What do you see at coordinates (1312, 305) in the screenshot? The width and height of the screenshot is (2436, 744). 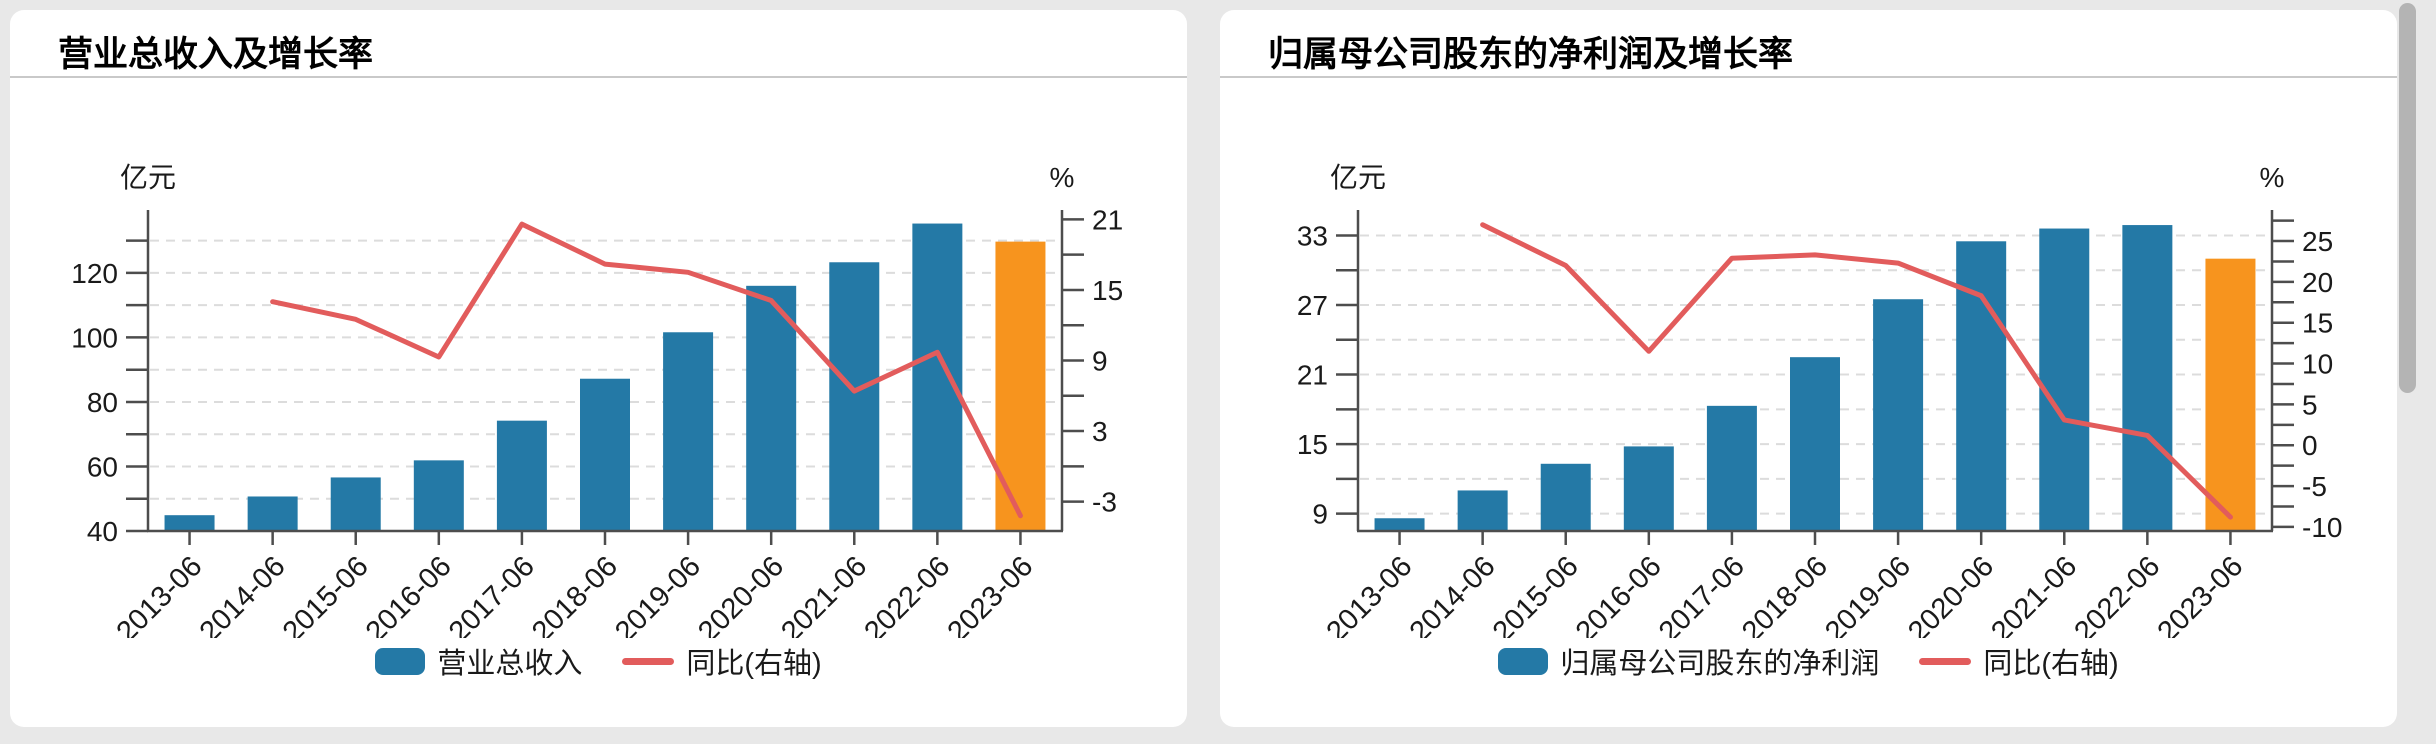 I see `left-axis-label: 27` at bounding box center [1312, 305].